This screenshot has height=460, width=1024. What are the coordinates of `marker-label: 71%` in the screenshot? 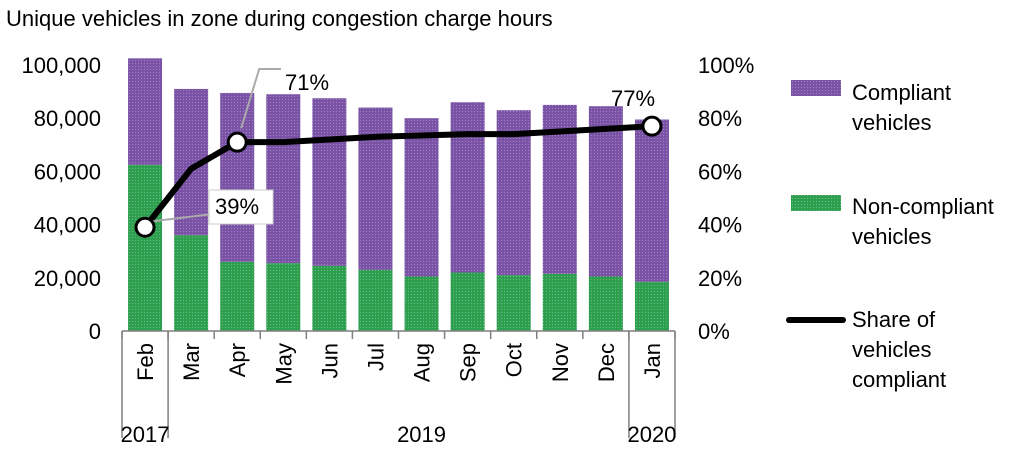 It's located at (307, 82).